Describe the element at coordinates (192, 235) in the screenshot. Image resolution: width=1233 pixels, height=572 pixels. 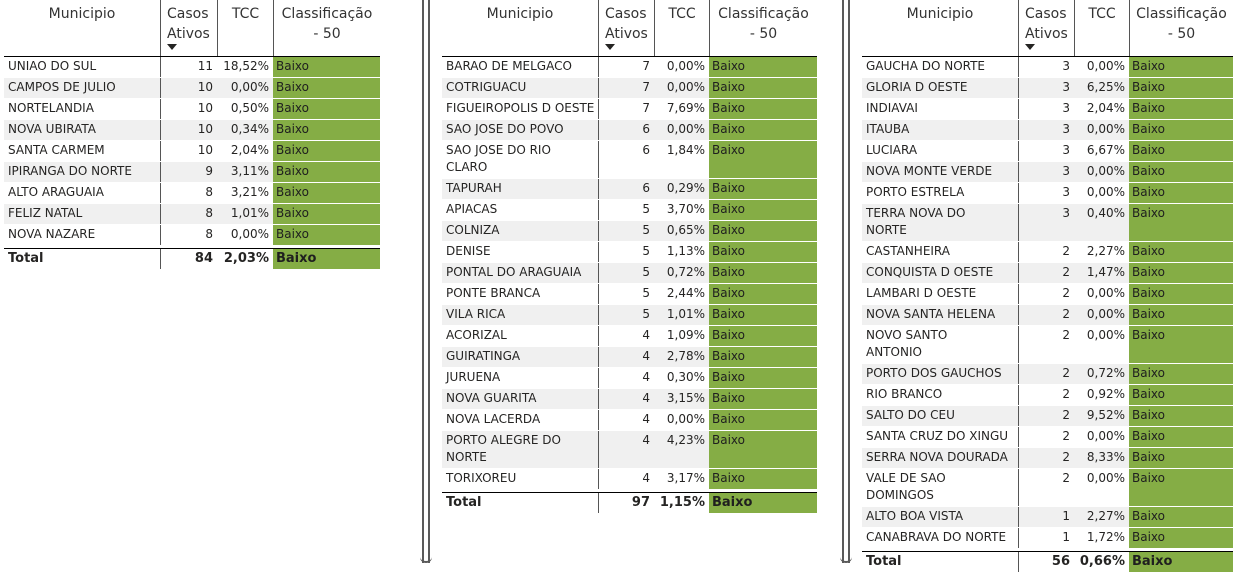
I see `table-row: NOVA NAZARE 8 0,00% Baixo` at that location.